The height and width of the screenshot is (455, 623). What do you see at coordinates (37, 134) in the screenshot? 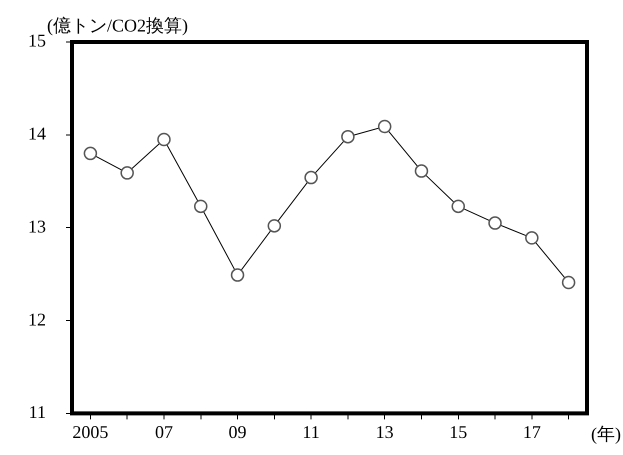
I see `y-tick-label: 14` at bounding box center [37, 134].